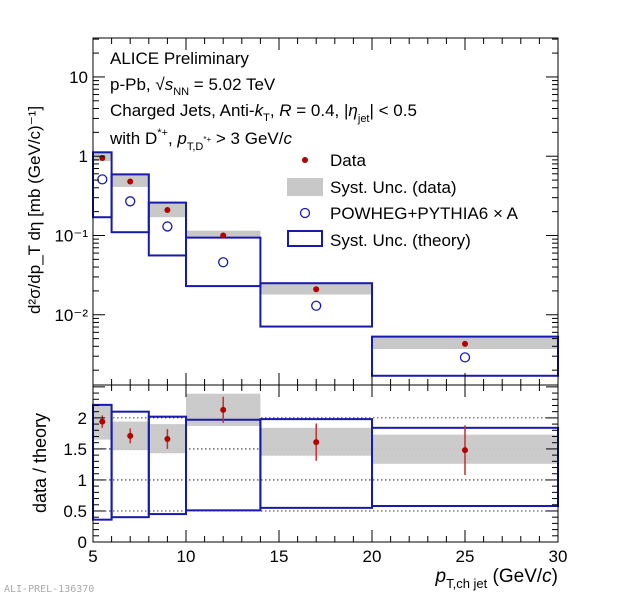 Image resolution: width=620 pixels, height=603 pixels. I want to click on y-tick-label: 10⁻², so click(71, 315).